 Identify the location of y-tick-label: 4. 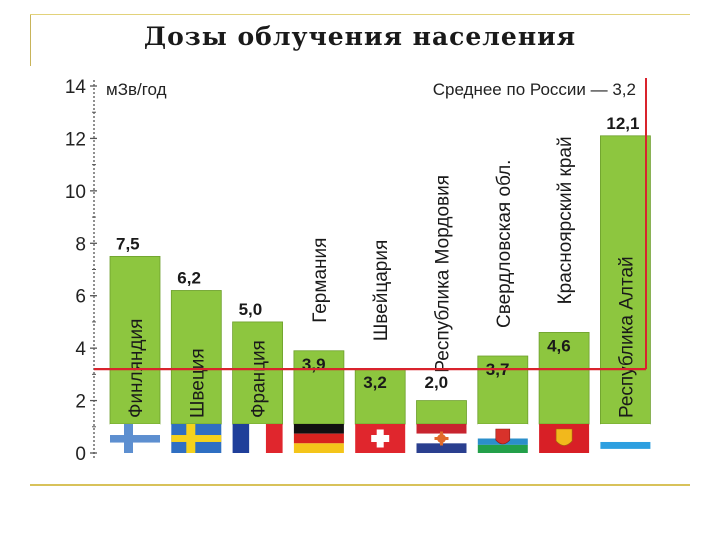
(80, 349).